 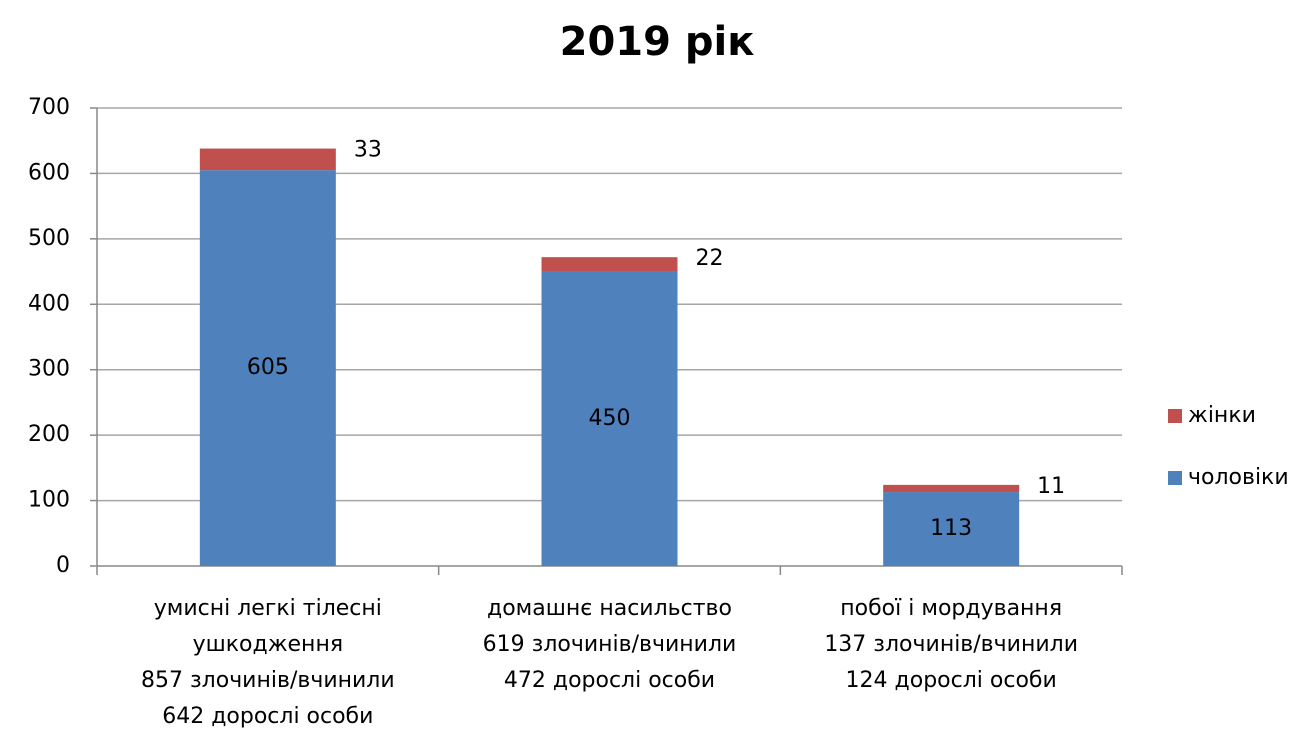 What do you see at coordinates (49, 172) in the screenshot?
I see `y-tick-label: 600` at bounding box center [49, 172].